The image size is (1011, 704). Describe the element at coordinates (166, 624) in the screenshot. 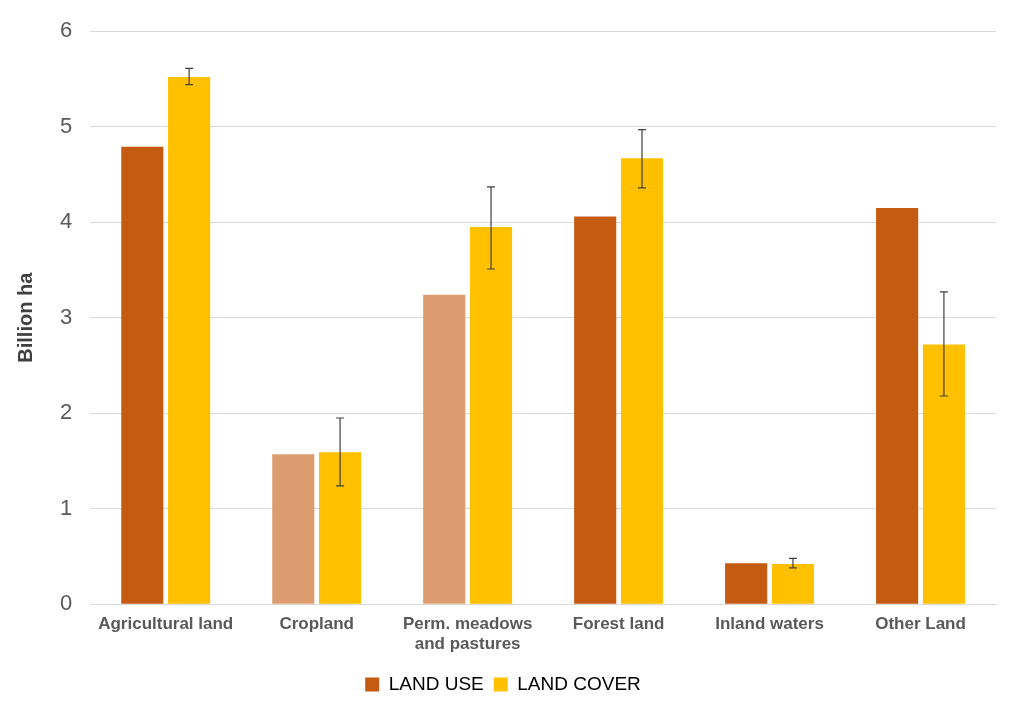

I see `x-tick-label: Agricultural land` at that location.